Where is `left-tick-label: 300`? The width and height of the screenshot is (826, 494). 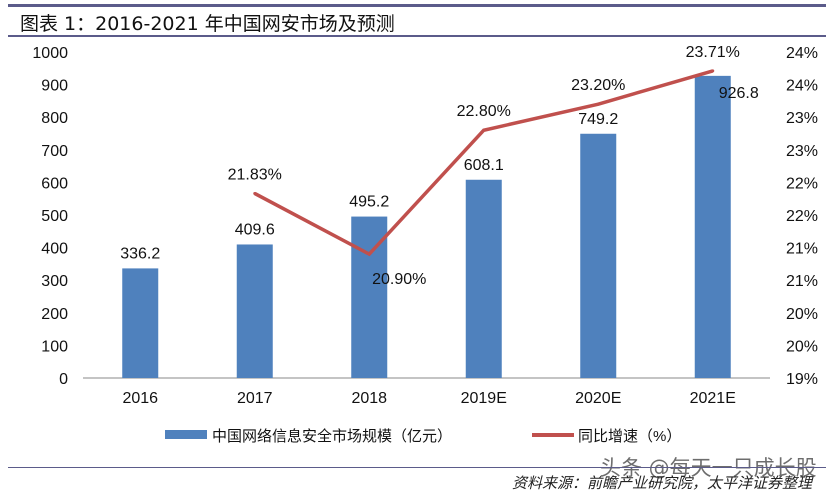
left-tick-label: 300 is located at coordinates (54, 281).